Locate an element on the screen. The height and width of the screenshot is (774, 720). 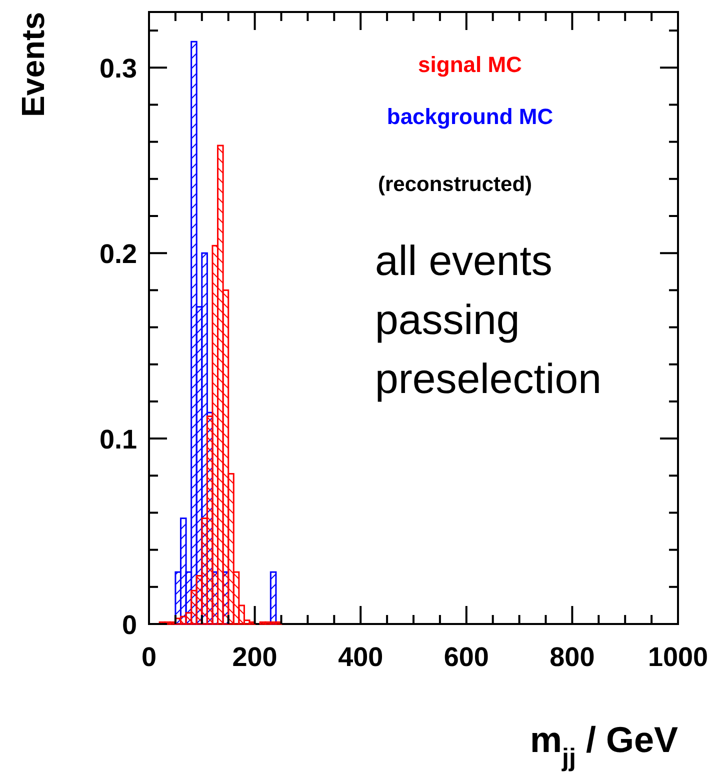
text: signal MC is located at coordinates (470, 64).